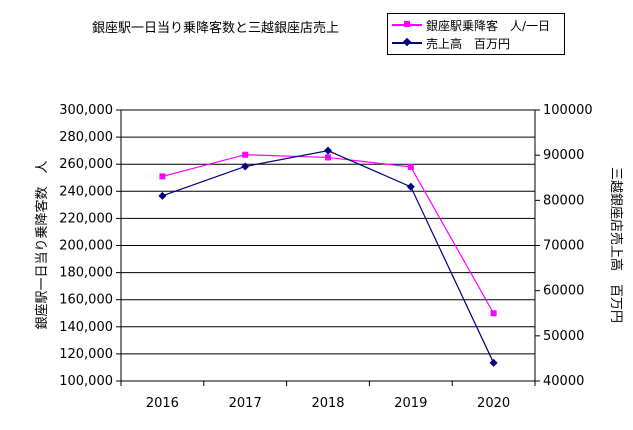 Image resolution: width=633 pixels, height=430 pixels. Describe the element at coordinates (568, 110) in the screenshot. I see `right-tick-label: 100000` at that location.